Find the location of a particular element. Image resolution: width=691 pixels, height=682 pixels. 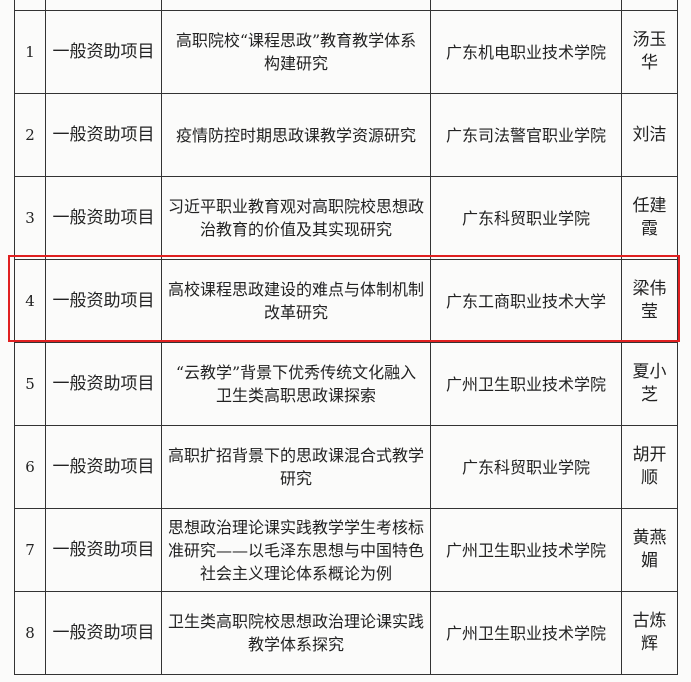

project-title: “云教学”背景下优秀传统文化融入卫生类高职思政课探索 is located at coordinates (296, 384).